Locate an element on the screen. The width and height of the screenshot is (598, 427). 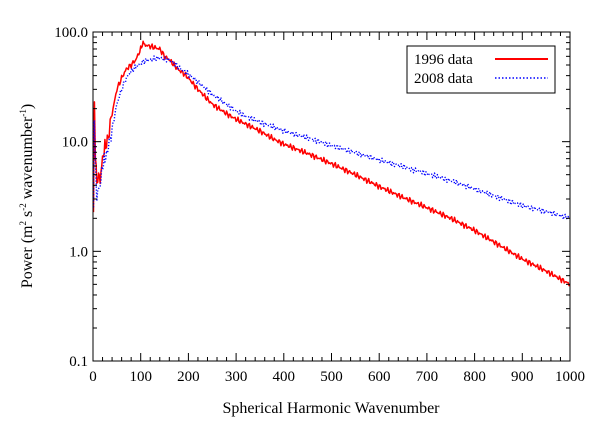
y-tick-label: 0.1 is located at coordinates (78, 362).